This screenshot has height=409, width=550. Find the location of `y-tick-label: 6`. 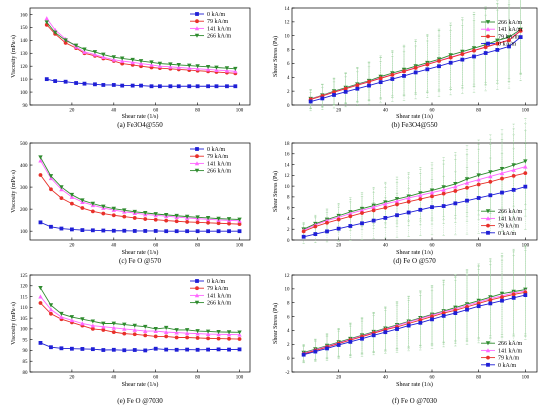

y-tick-label: 6 is located at coordinates (288, 208).